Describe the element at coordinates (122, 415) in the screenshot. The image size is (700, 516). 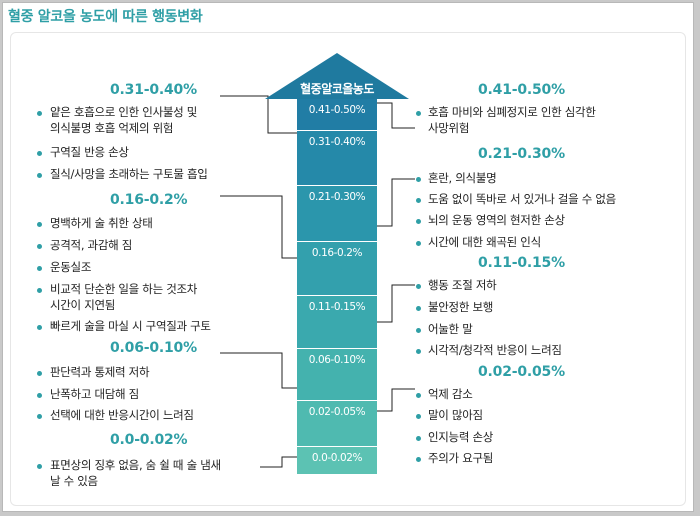
I see `list-item: 선택에 대한 반응시간이 느려짐` at that location.